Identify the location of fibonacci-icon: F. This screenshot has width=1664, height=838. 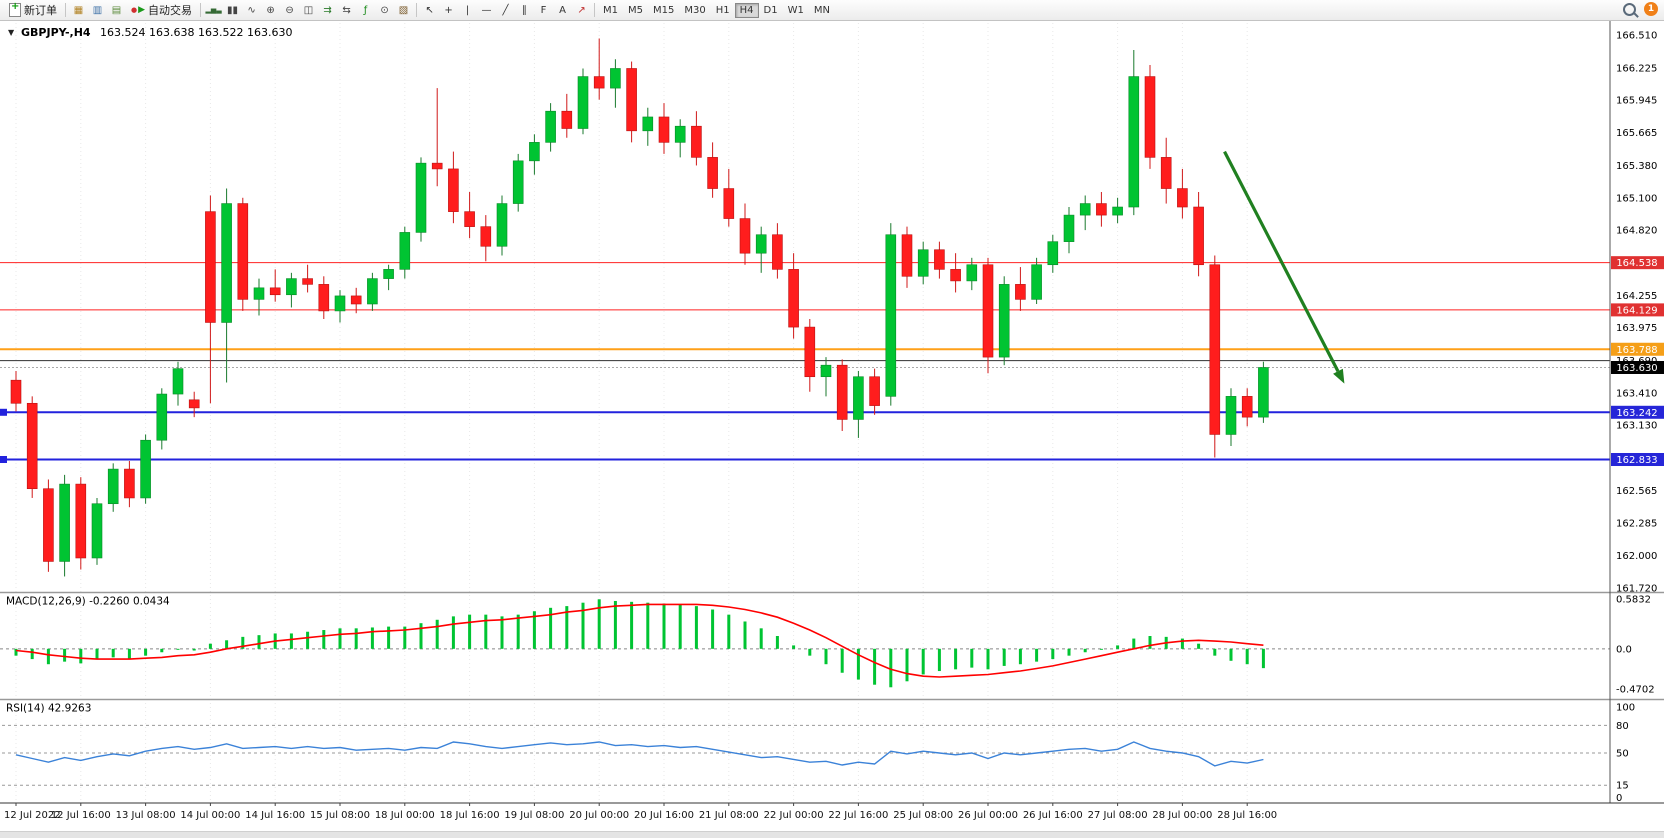
(543, 10).